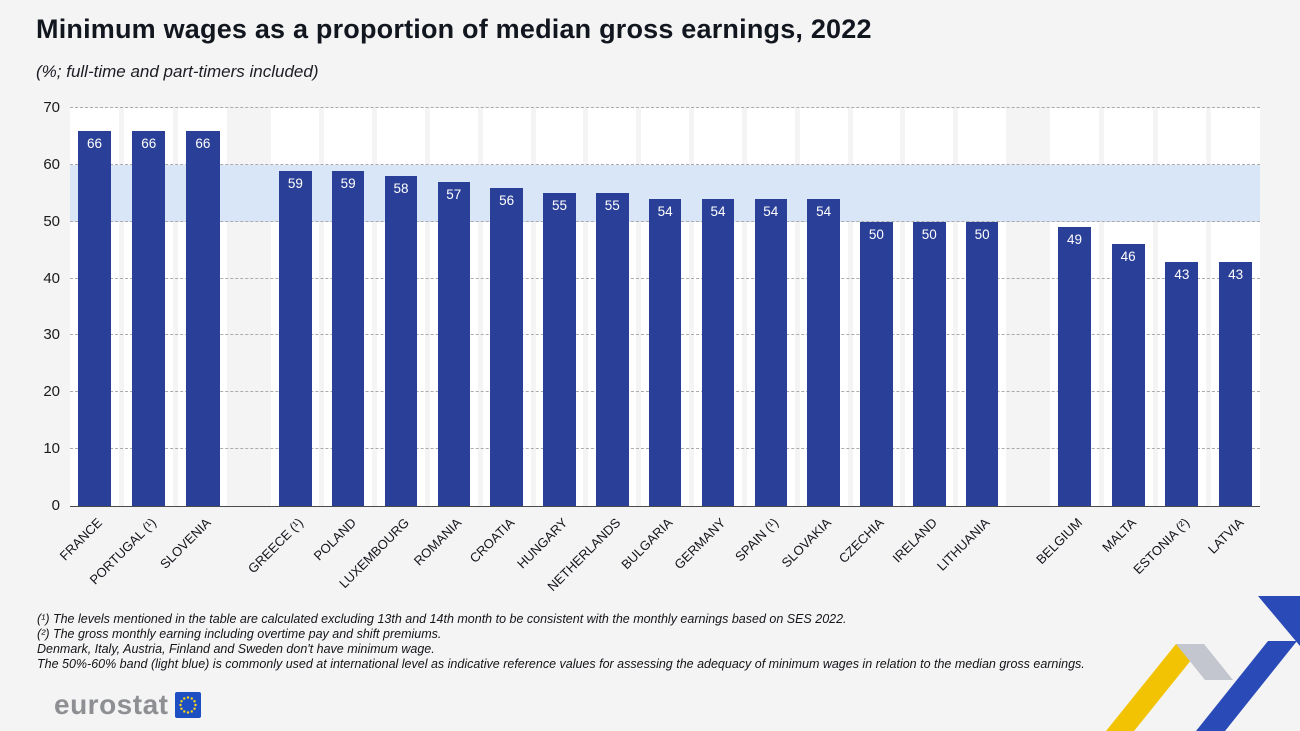 The height and width of the screenshot is (731, 1300). What do you see at coordinates (806, 543) in the screenshot?
I see `x-axis-label: SLOVAKIA` at bounding box center [806, 543].